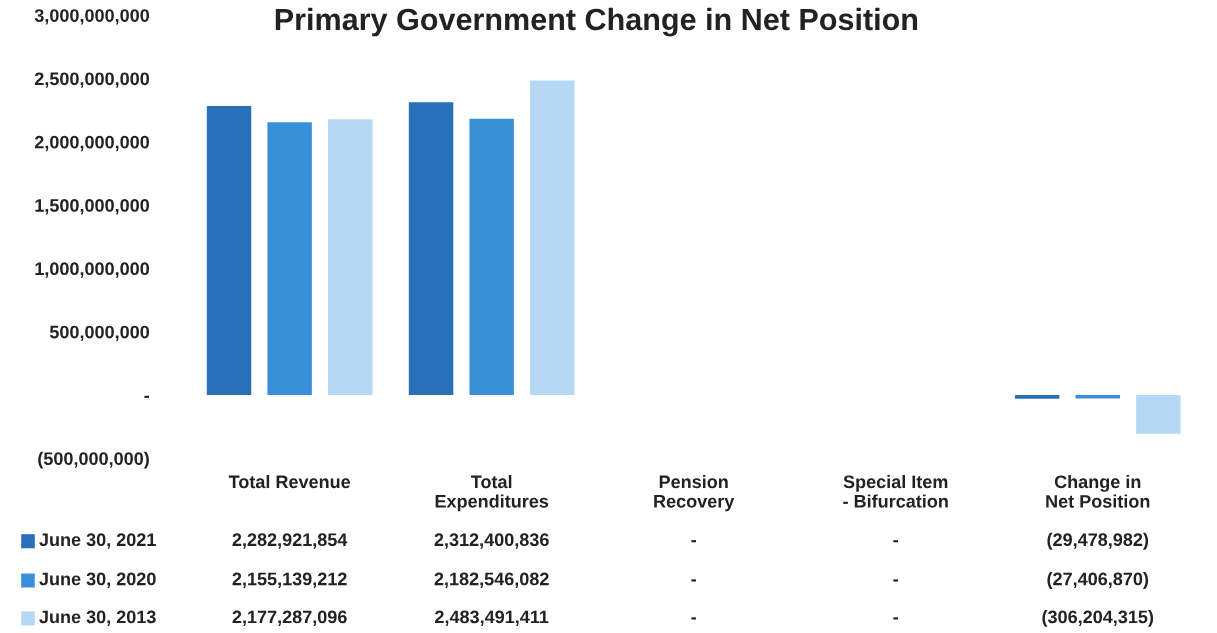 The width and height of the screenshot is (1217, 633). What do you see at coordinates (492, 618) in the screenshot?
I see `data-label: 2,483,491,411` at bounding box center [492, 618].